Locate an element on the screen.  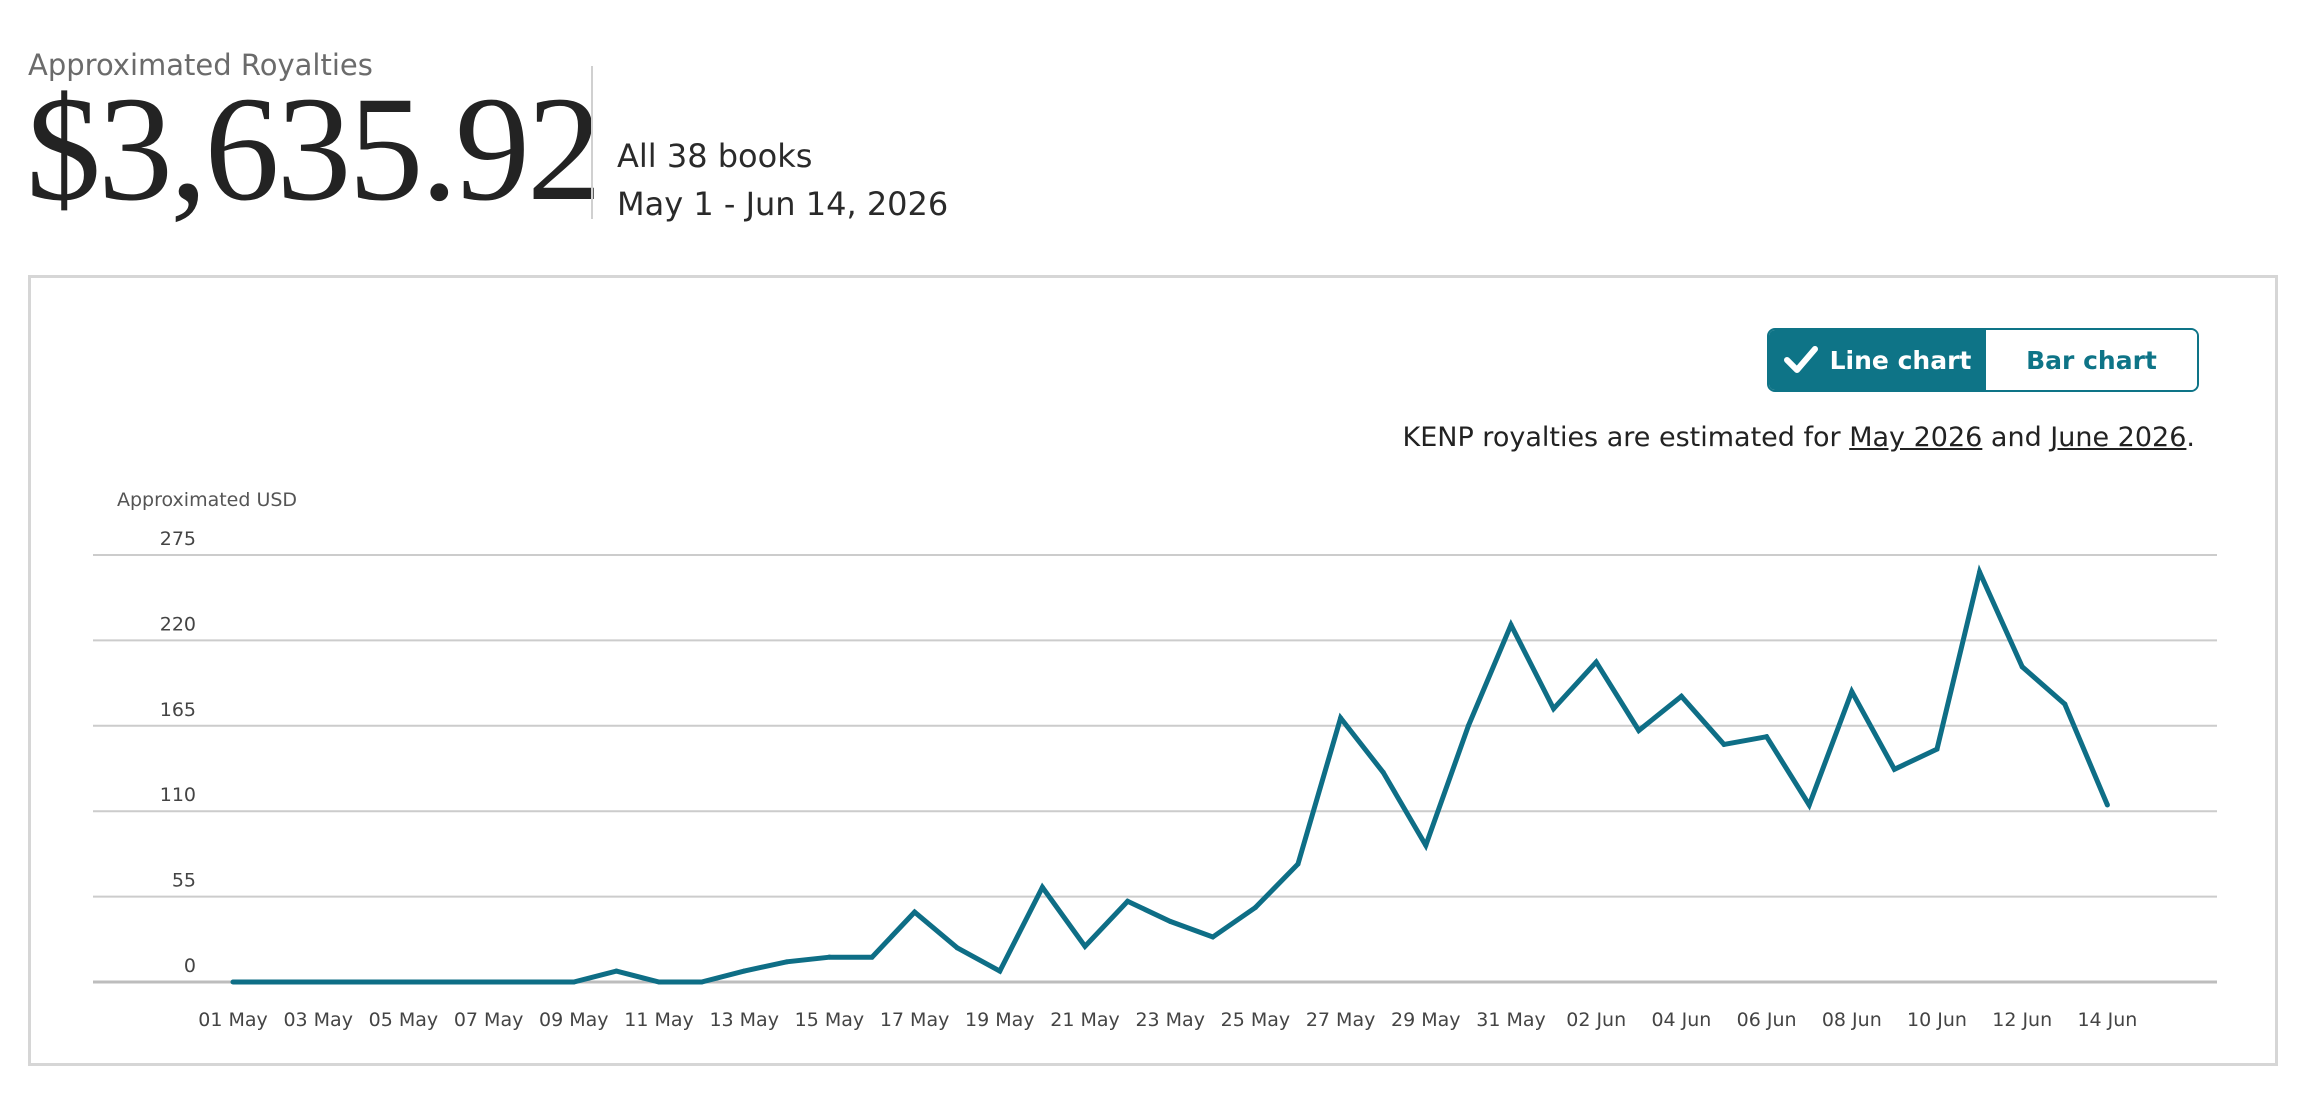
x-tick-label: 31 May is located at coordinates (1511, 1020).